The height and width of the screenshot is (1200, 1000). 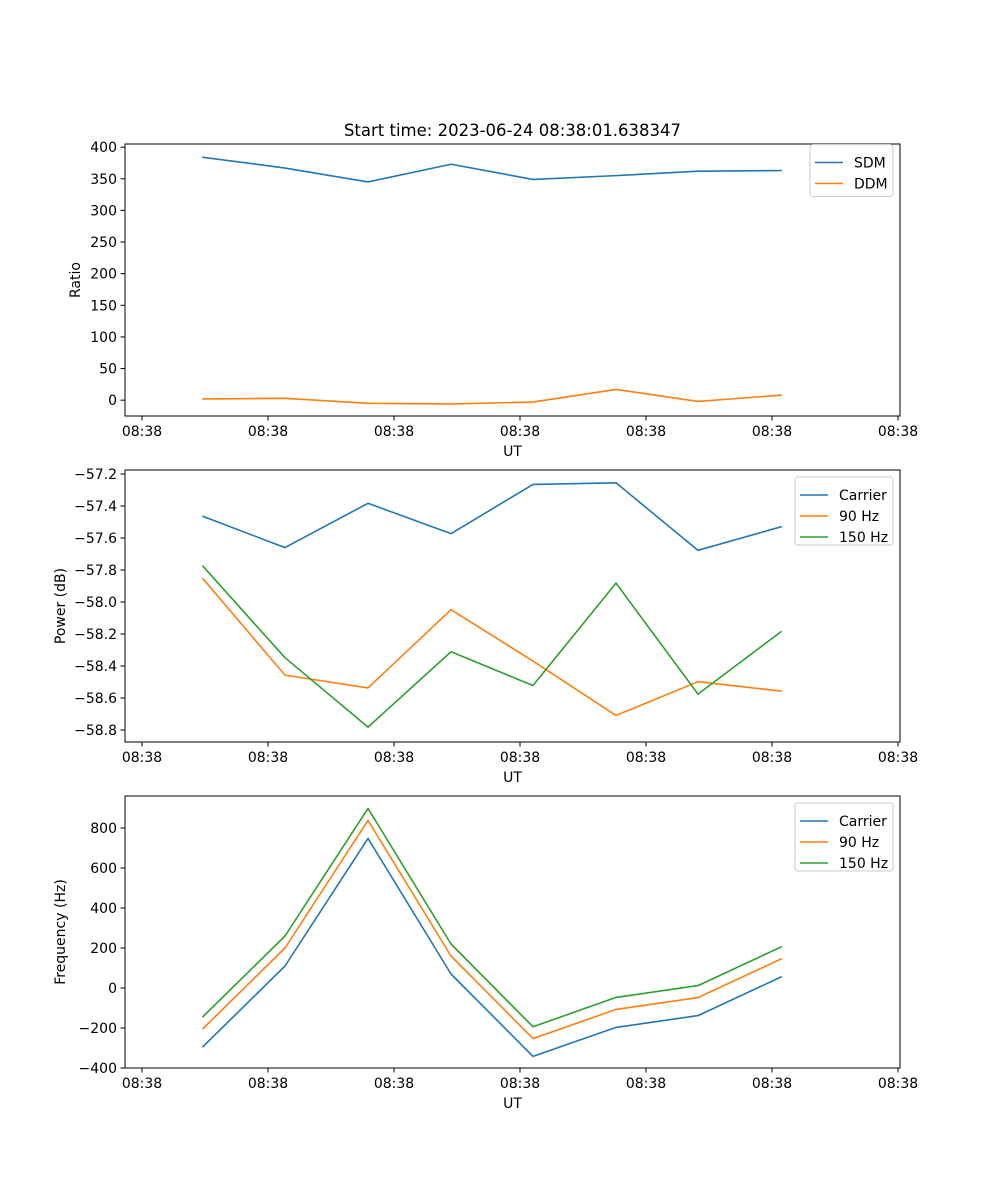 I want to click on series-line-sdm, so click(x=492, y=169).